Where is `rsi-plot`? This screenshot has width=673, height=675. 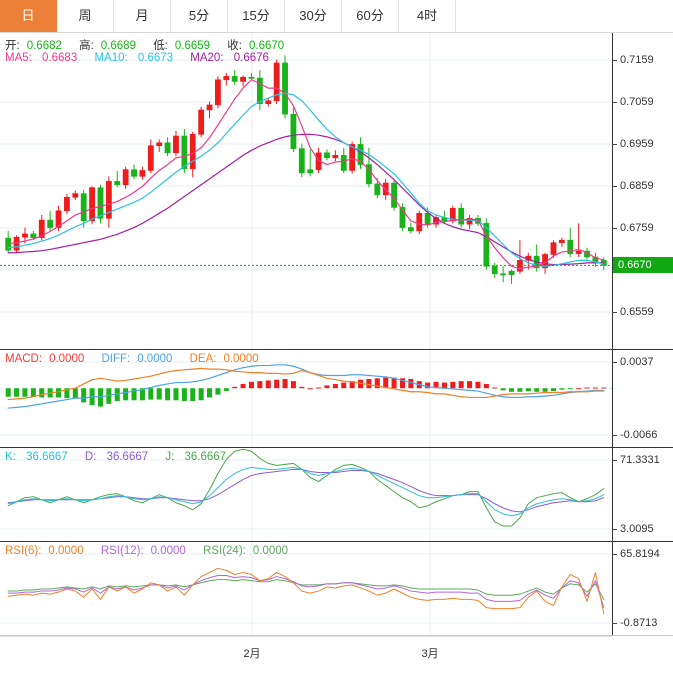 rsi-plot is located at coordinates (306, 588).